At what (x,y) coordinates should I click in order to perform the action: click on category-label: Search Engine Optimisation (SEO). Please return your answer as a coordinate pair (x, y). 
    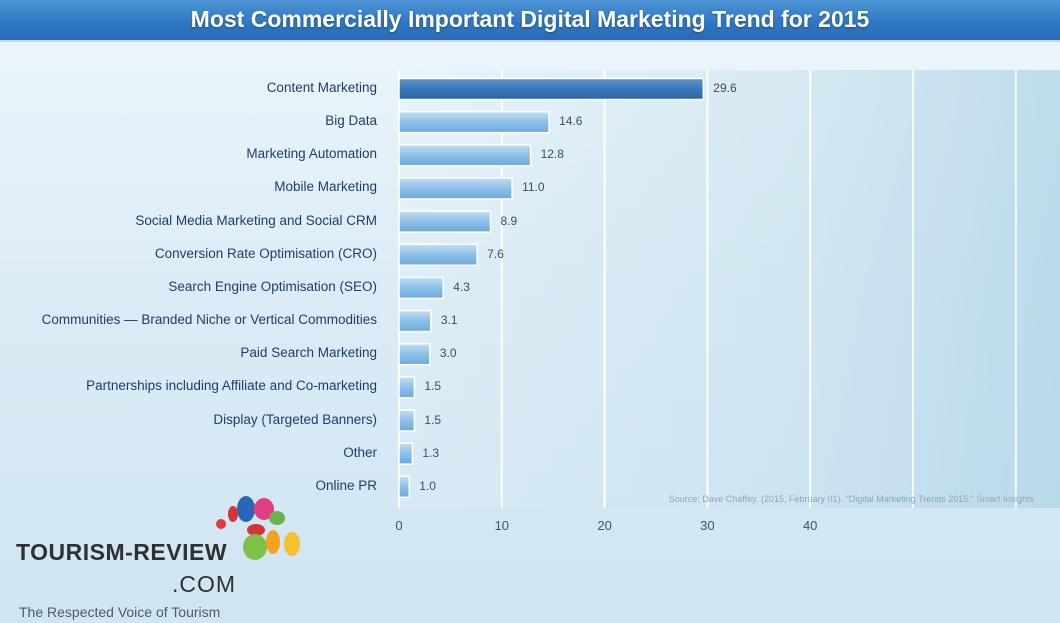
    Looking at the image, I should click on (272, 286).